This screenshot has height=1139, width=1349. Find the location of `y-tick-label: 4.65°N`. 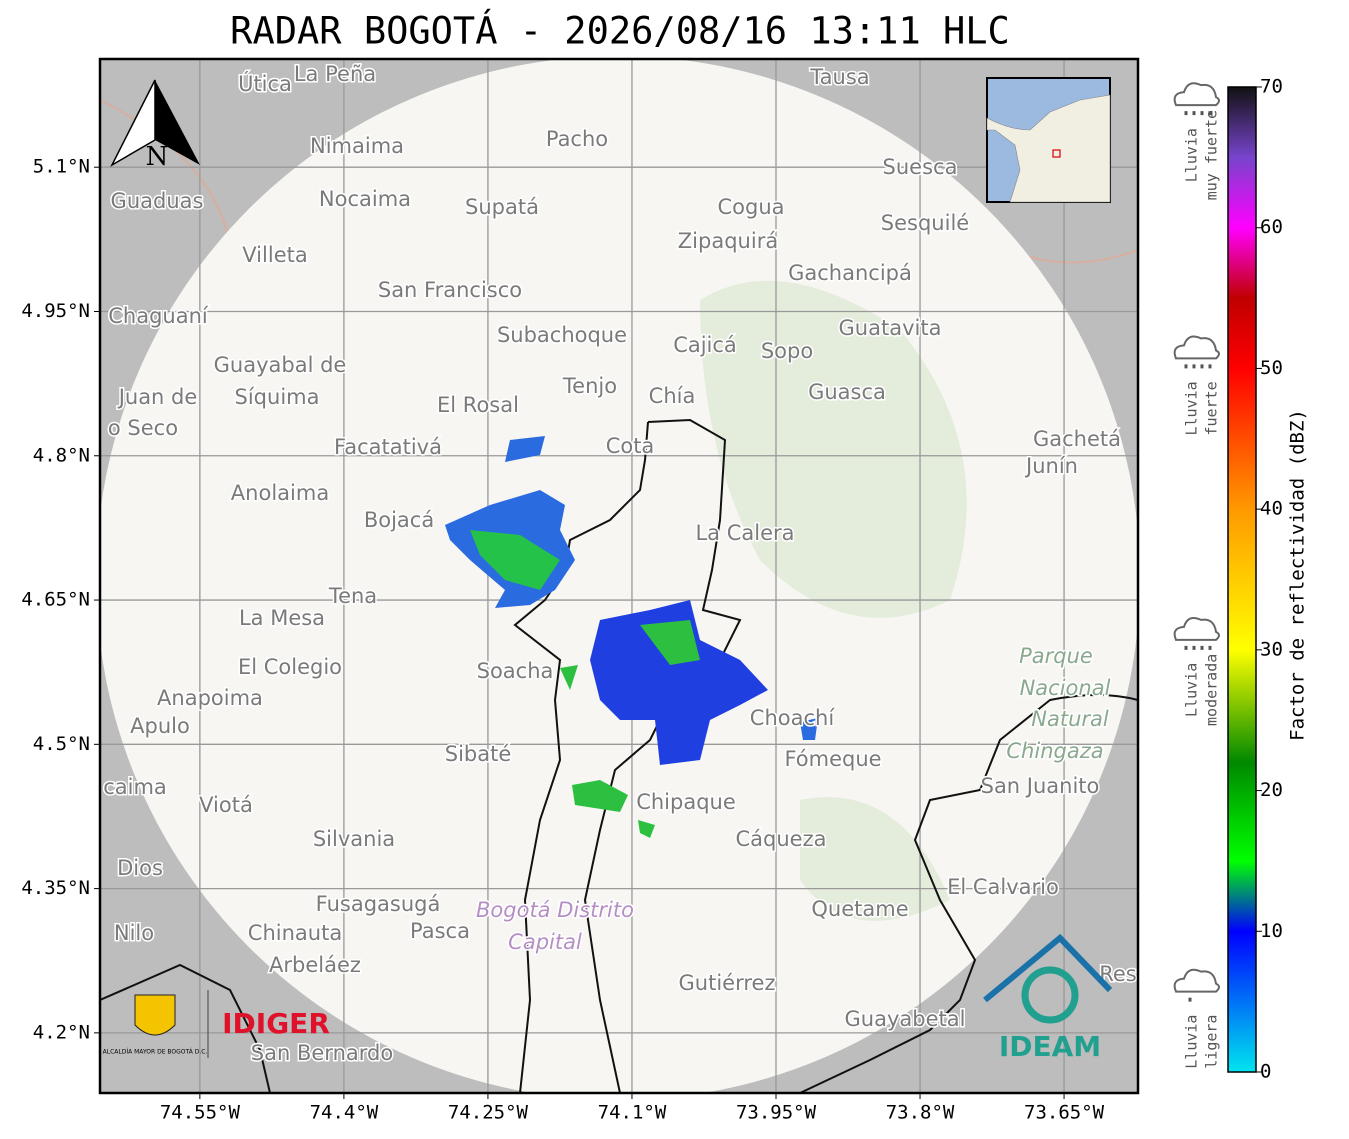

y-tick-label: 4.65°N is located at coordinates (55, 600).